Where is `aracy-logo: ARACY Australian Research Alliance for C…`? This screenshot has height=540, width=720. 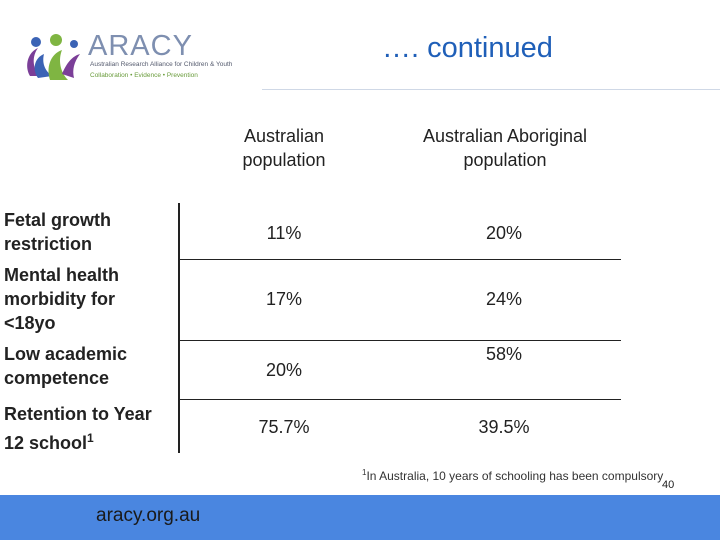
aracy-logo: ARACY Australian Research Alliance for C… is located at coordinates (137, 58).